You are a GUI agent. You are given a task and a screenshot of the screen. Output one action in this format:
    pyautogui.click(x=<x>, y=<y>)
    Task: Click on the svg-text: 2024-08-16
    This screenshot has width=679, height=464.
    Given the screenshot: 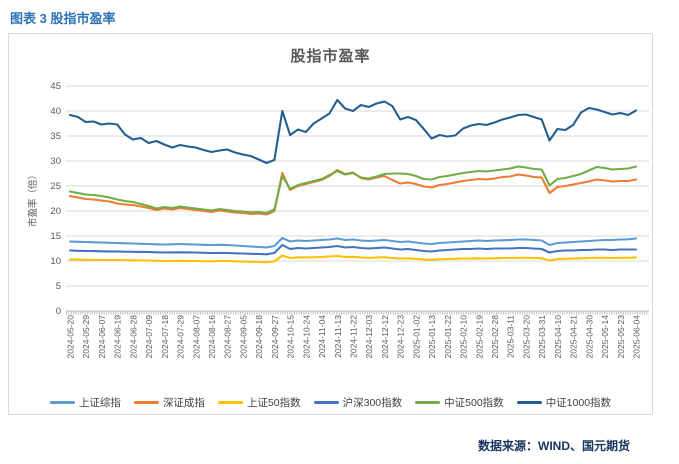 What is the action you would take?
    pyautogui.click(x=212, y=337)
    